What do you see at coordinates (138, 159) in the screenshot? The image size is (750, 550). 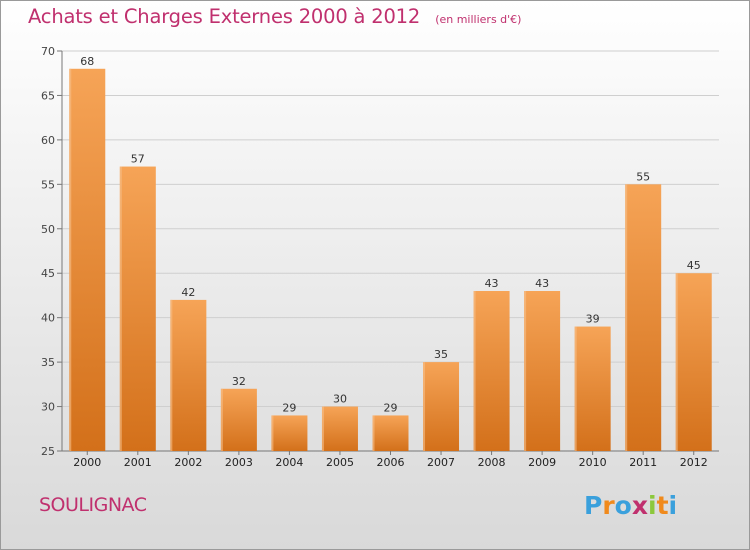 I see `value-label: 57` at bounding box center [138, 159].